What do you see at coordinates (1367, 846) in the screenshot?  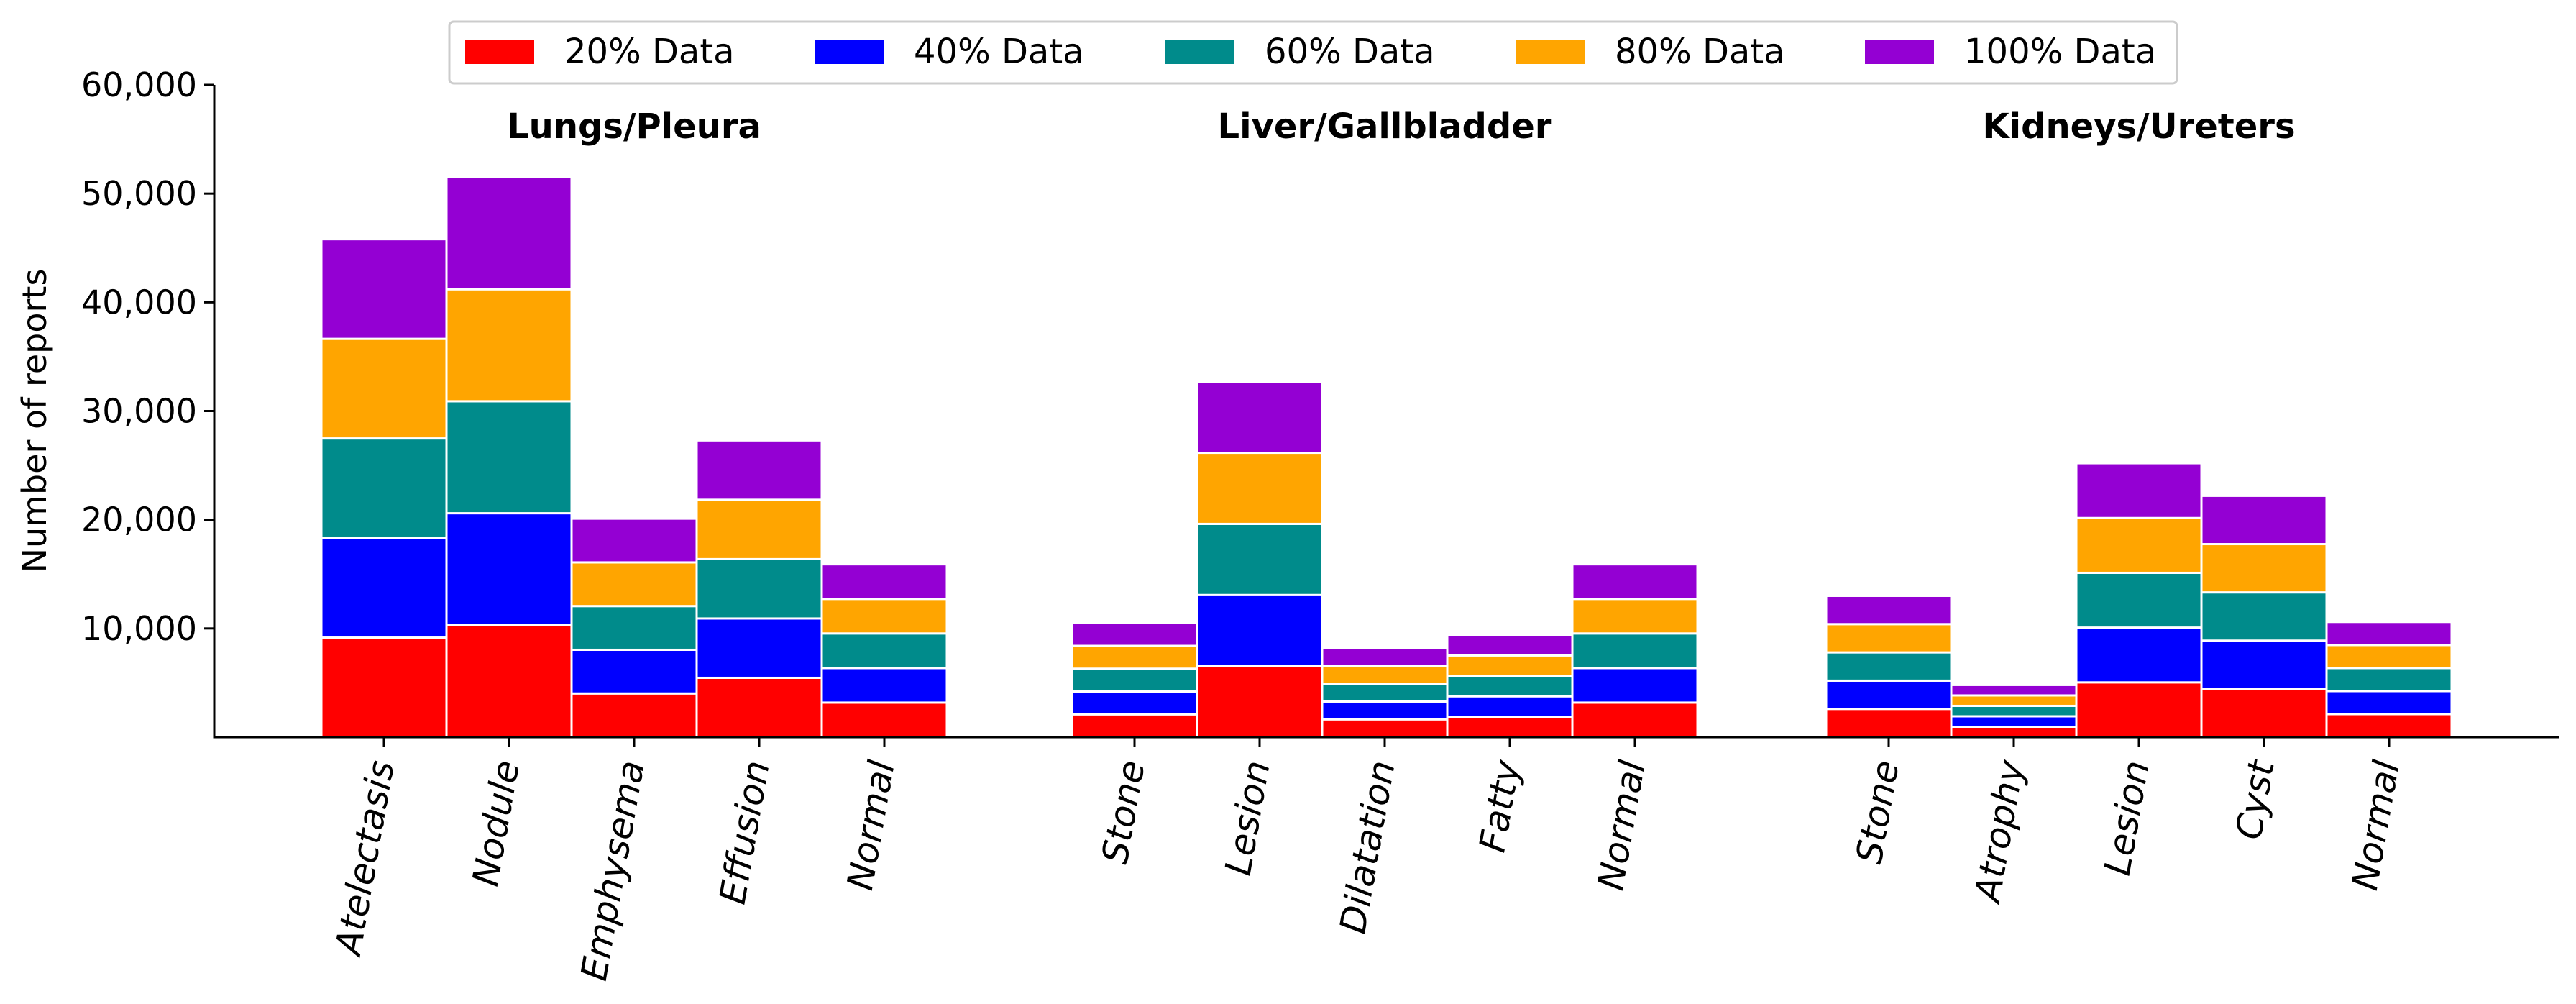 I see `x-tick-label: Dilatation` at bounding box center [1367, 846].